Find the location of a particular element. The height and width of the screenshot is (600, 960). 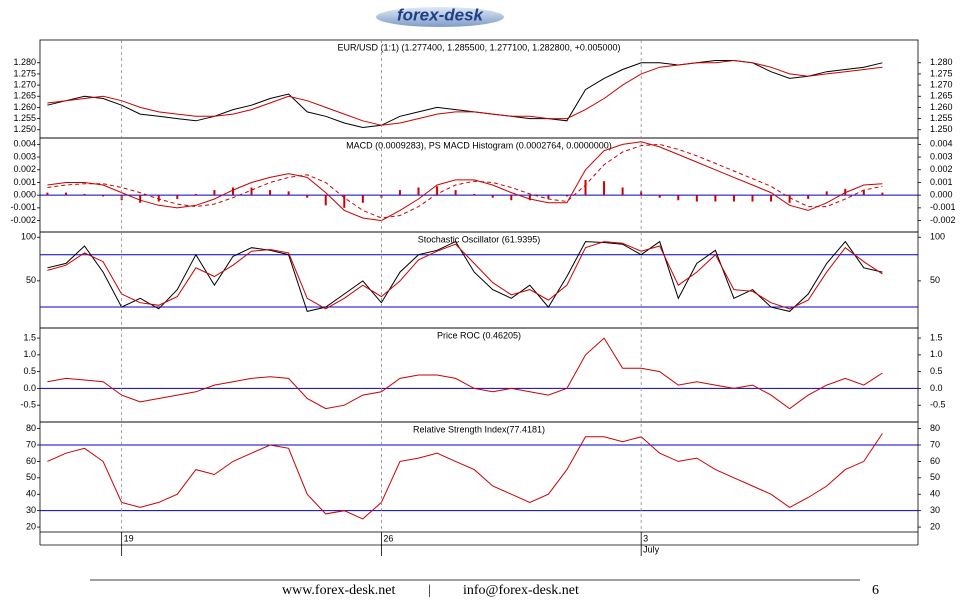

y-tick-label-right: 1.255 is located at coordinates (941, 118).